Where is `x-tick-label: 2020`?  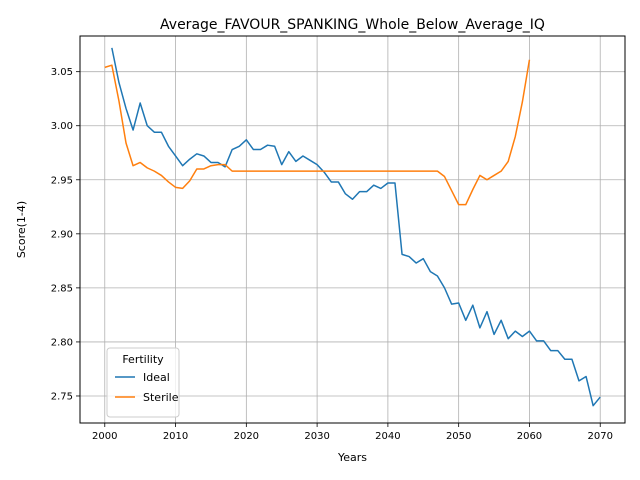 x-tick-label: 2020 is located at coordinates (246, 436).